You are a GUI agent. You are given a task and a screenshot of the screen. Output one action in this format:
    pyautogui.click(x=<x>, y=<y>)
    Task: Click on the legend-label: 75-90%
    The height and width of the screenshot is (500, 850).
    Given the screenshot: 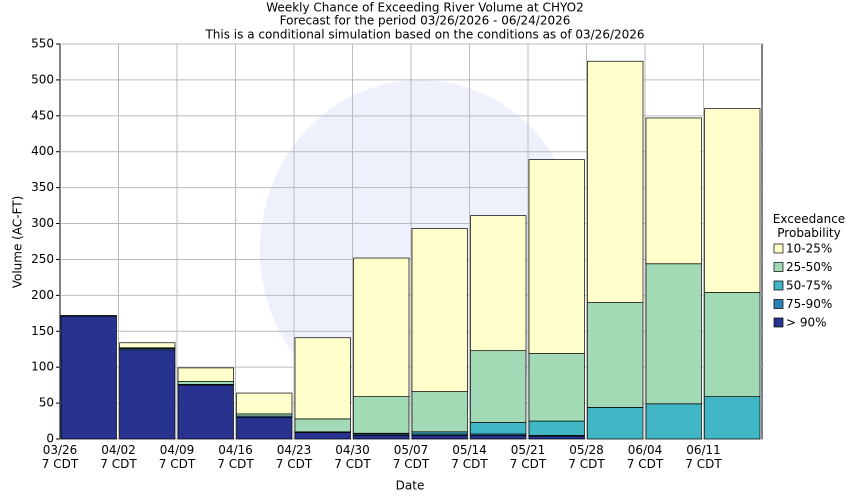 What is the action you would take?
    pyautogui.click(x=809, y=304)
    